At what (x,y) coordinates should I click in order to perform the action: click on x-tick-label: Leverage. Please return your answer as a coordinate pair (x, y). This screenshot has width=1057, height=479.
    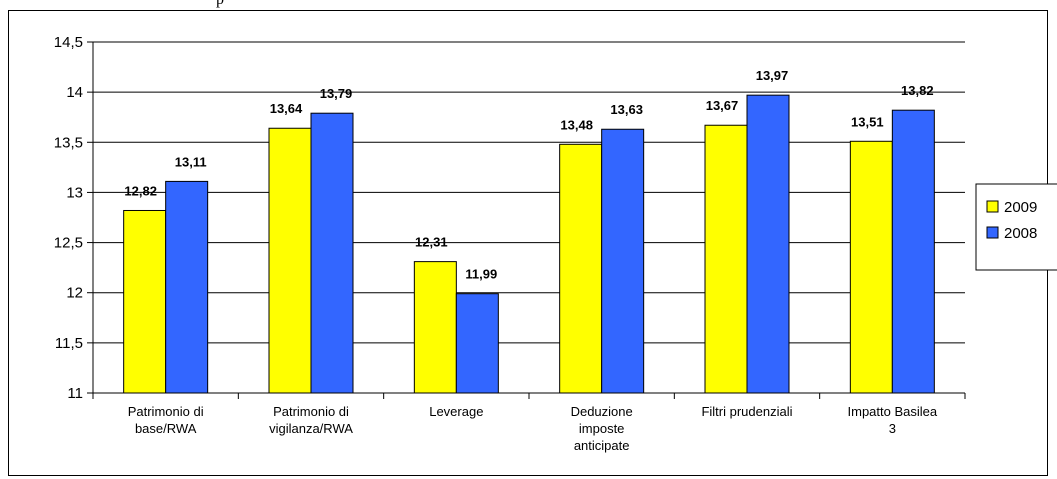
    Looking at the image, I should click on (456, 411).